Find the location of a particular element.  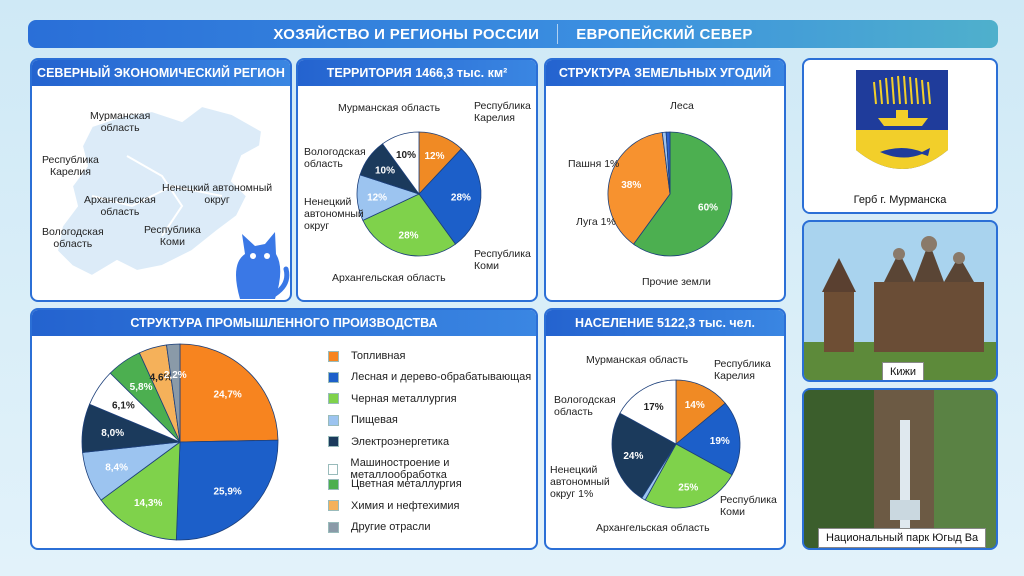

map-label-murmansk: Мурманская область is located at coordinates (120, 122).